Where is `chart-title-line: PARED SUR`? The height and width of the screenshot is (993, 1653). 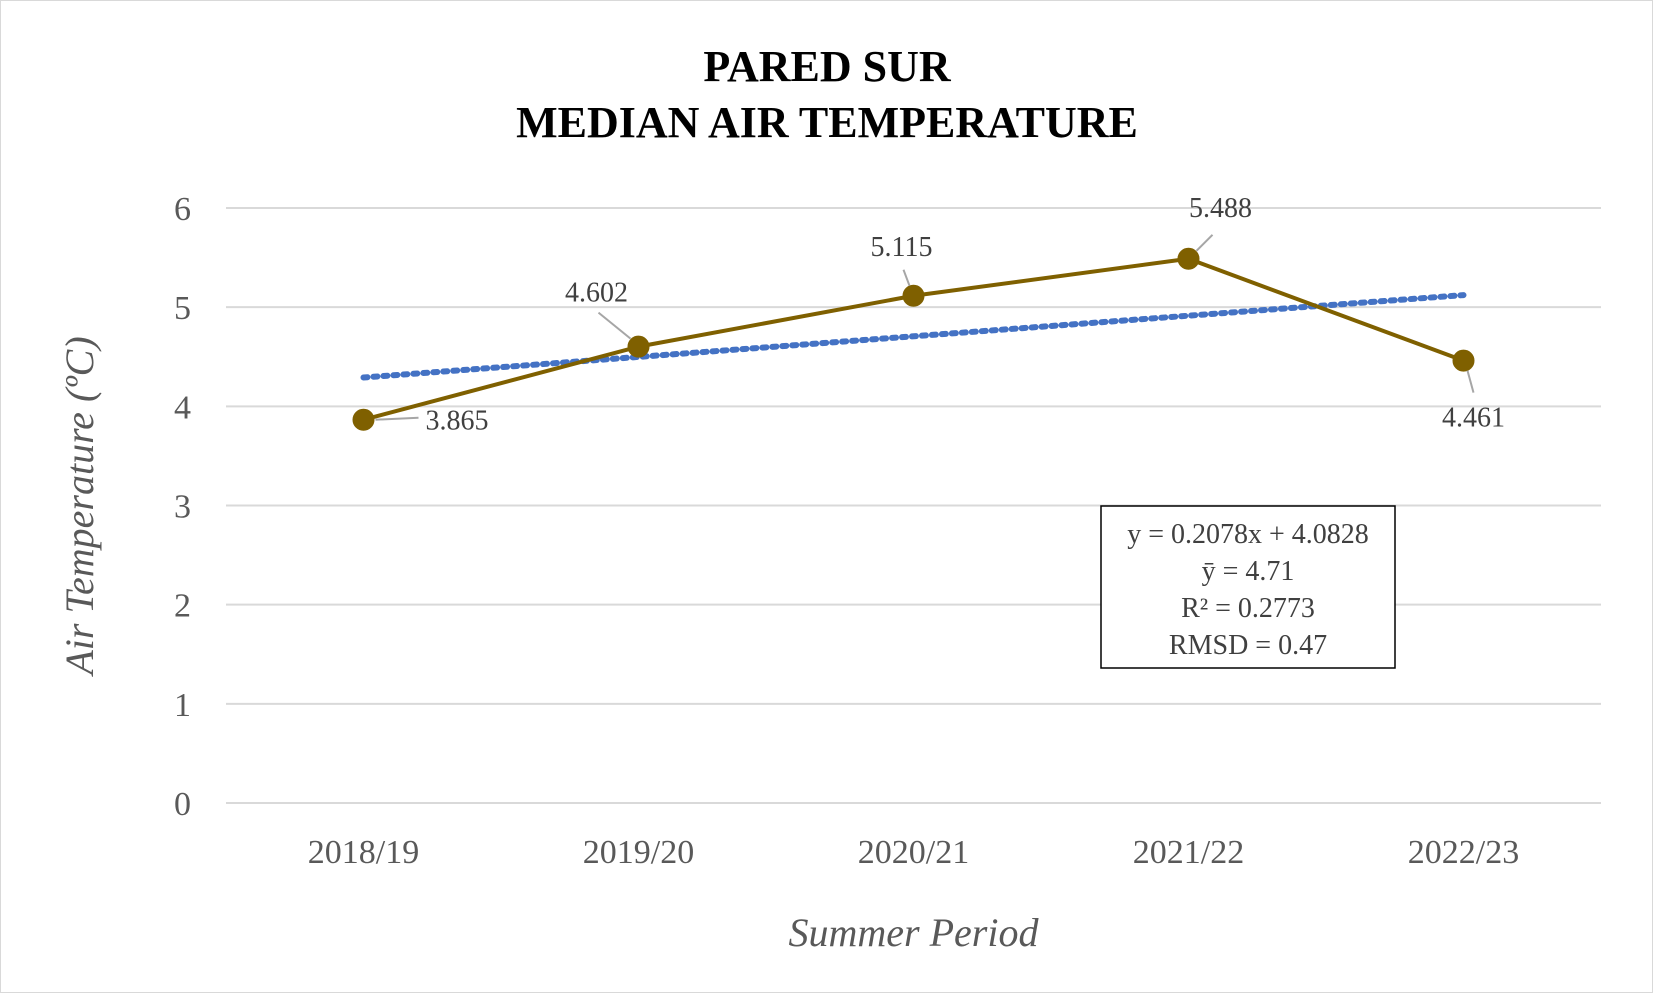
chart-title-line: PARED SUR is located at coordinates (827, 66).